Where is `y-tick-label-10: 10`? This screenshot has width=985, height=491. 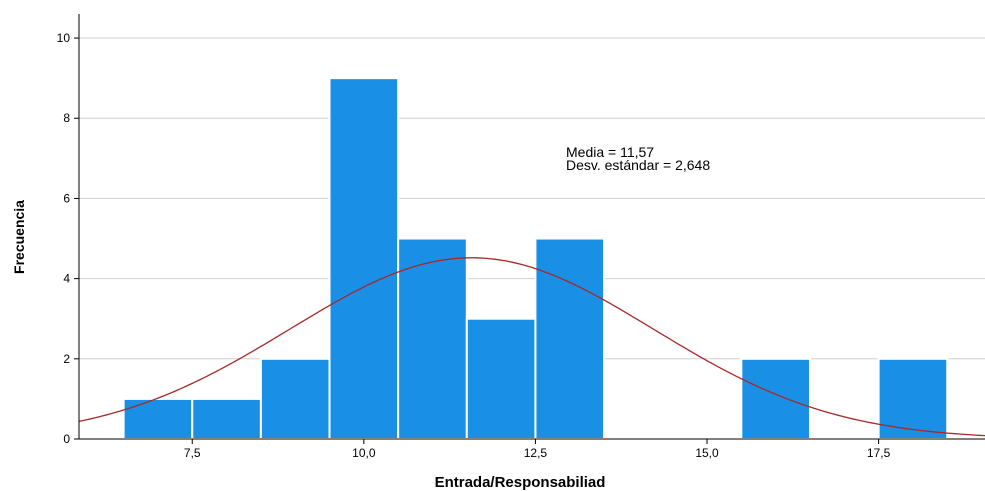
y-tick-label-10: 10 is located at coordinates (64, 38).